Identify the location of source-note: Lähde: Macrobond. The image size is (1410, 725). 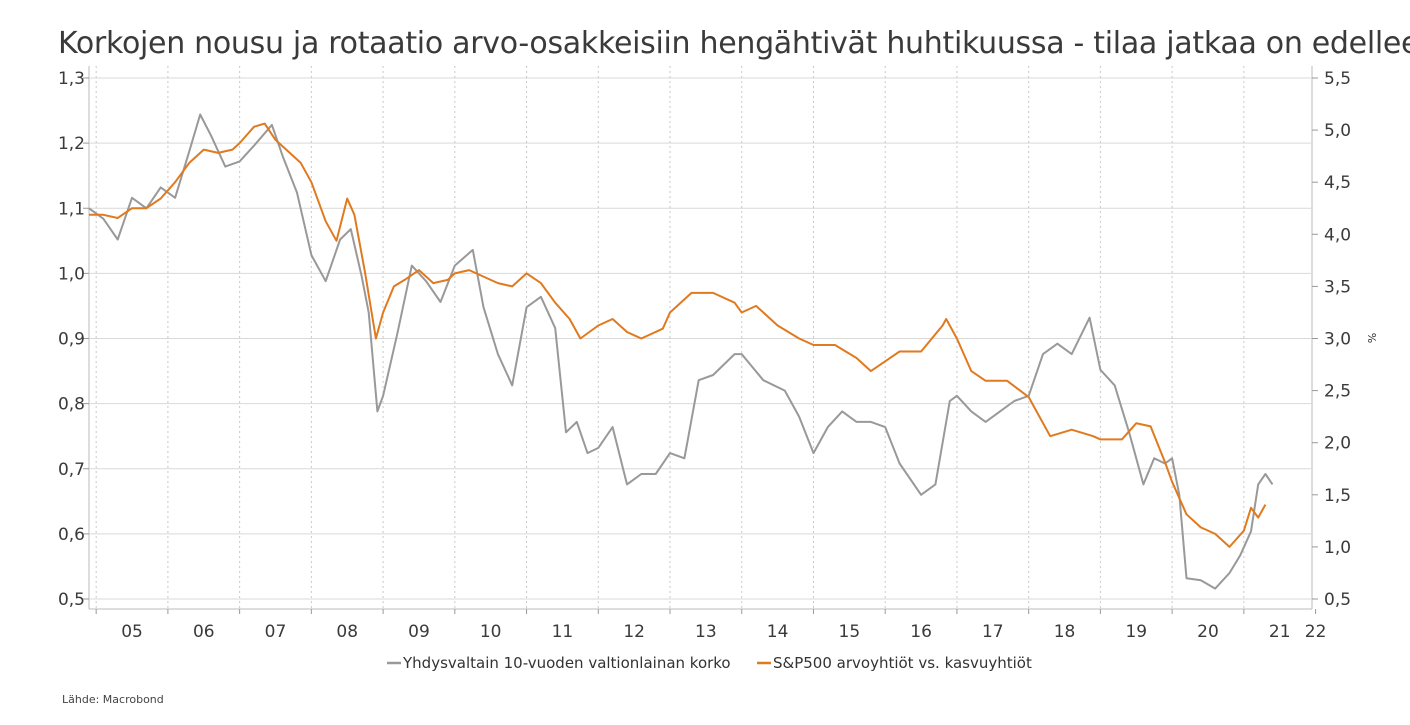
(113, 699).